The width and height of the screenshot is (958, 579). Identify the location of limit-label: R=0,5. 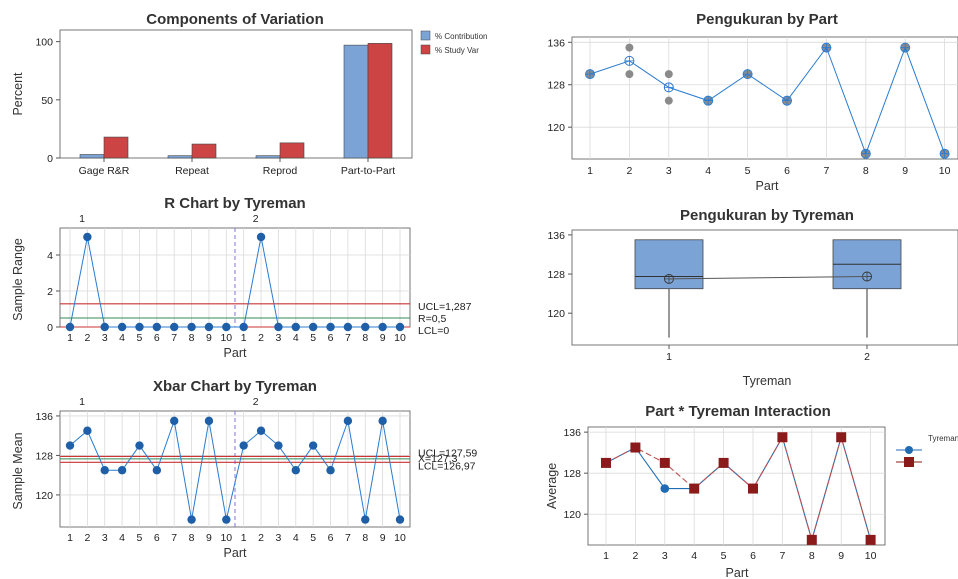
(432, 319).